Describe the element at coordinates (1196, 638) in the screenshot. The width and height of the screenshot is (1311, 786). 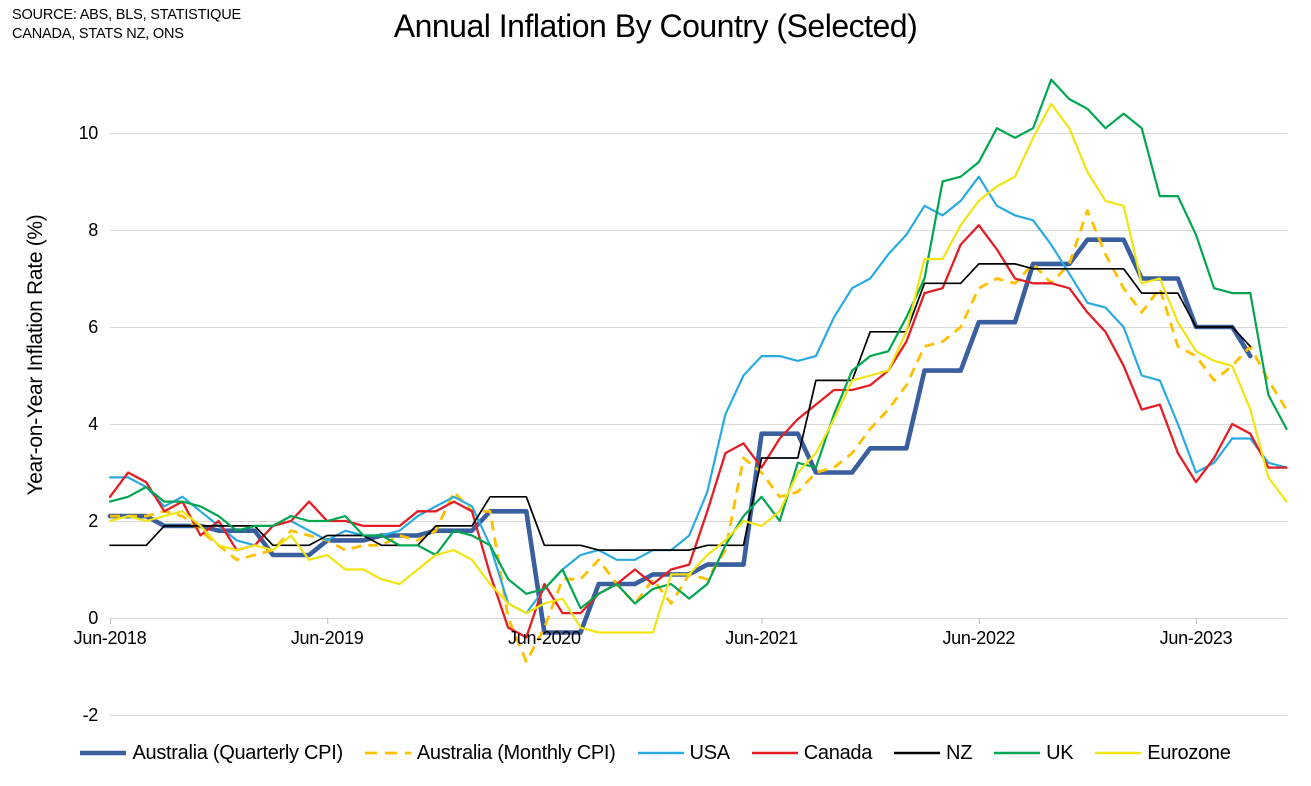
I see `x-tick-label-jun-2023: Jun-2023` at that location.